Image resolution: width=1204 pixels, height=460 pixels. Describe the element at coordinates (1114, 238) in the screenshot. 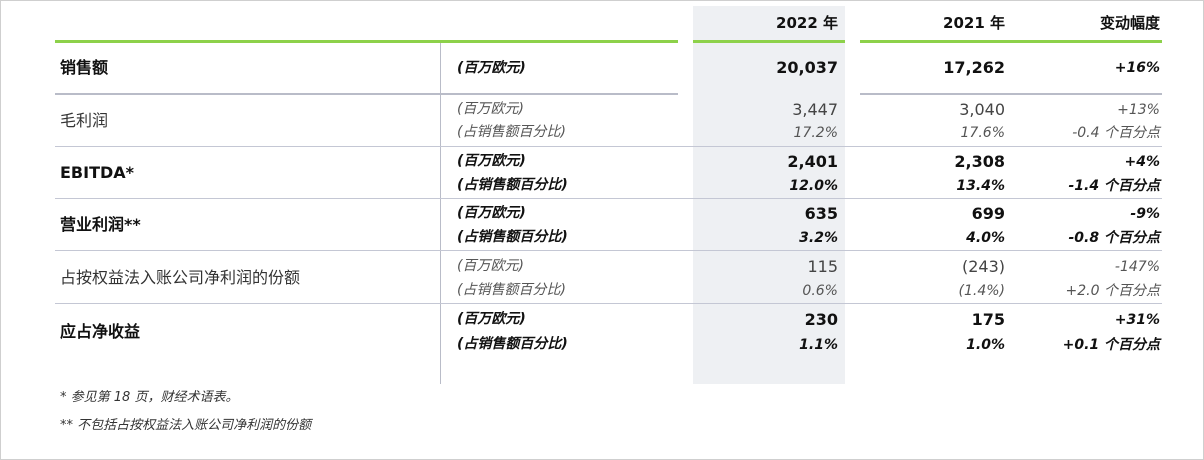

I see `value-change: -0.8 个百分点` at that location.